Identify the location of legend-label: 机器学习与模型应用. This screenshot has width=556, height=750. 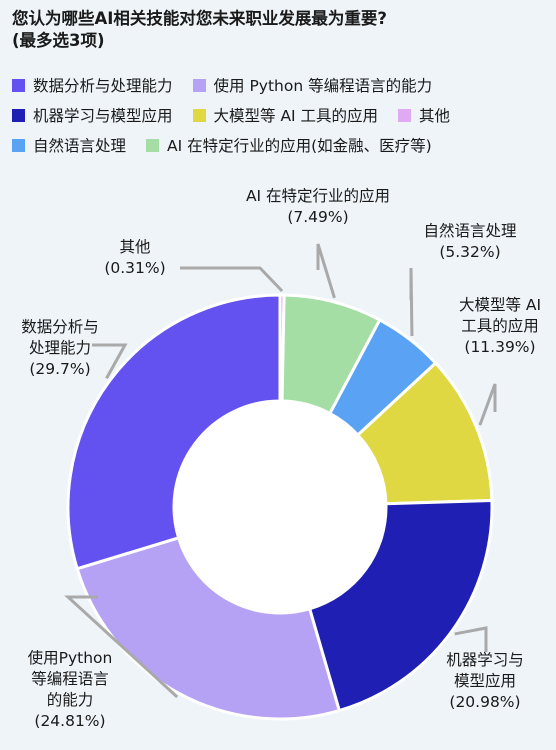
(103, 116).